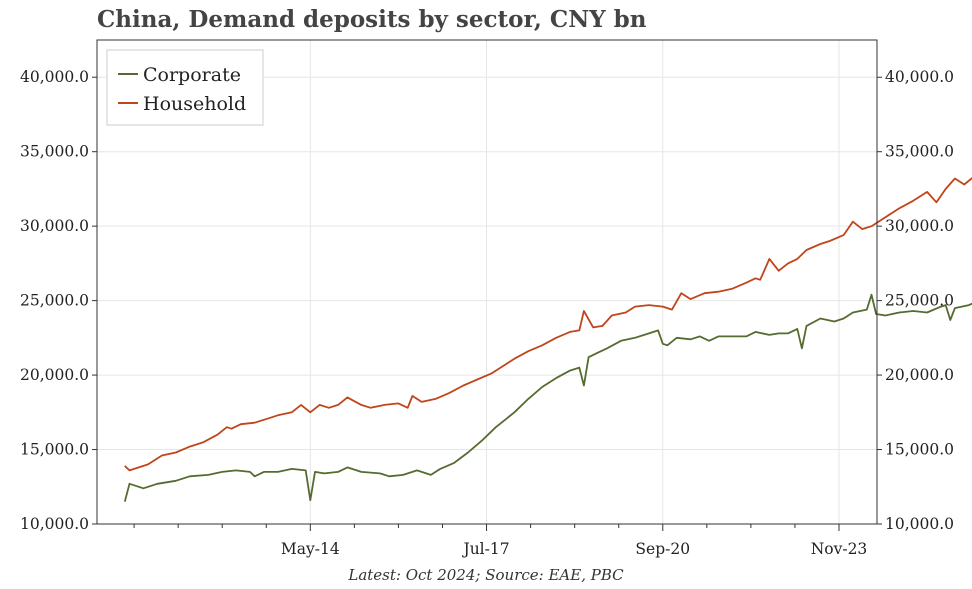 The height and width of the screenshot is (589, 972). Describe the element at coordinates (194, 104) in the screenshot. I see `legend-label-household: Household` at that location.